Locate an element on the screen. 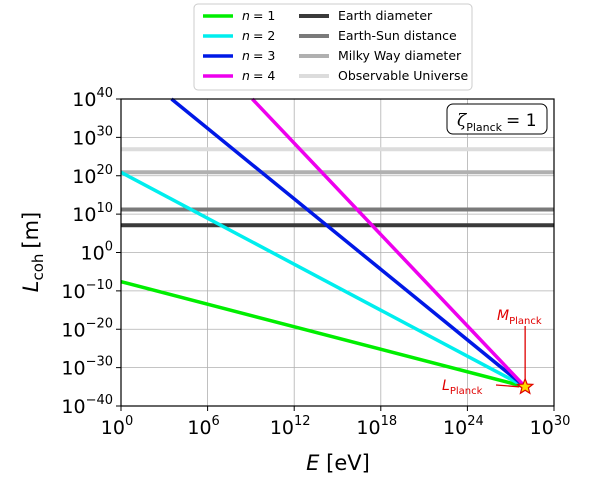  x-tick-label: 10²⁴ is located at coordinates (463, 426).